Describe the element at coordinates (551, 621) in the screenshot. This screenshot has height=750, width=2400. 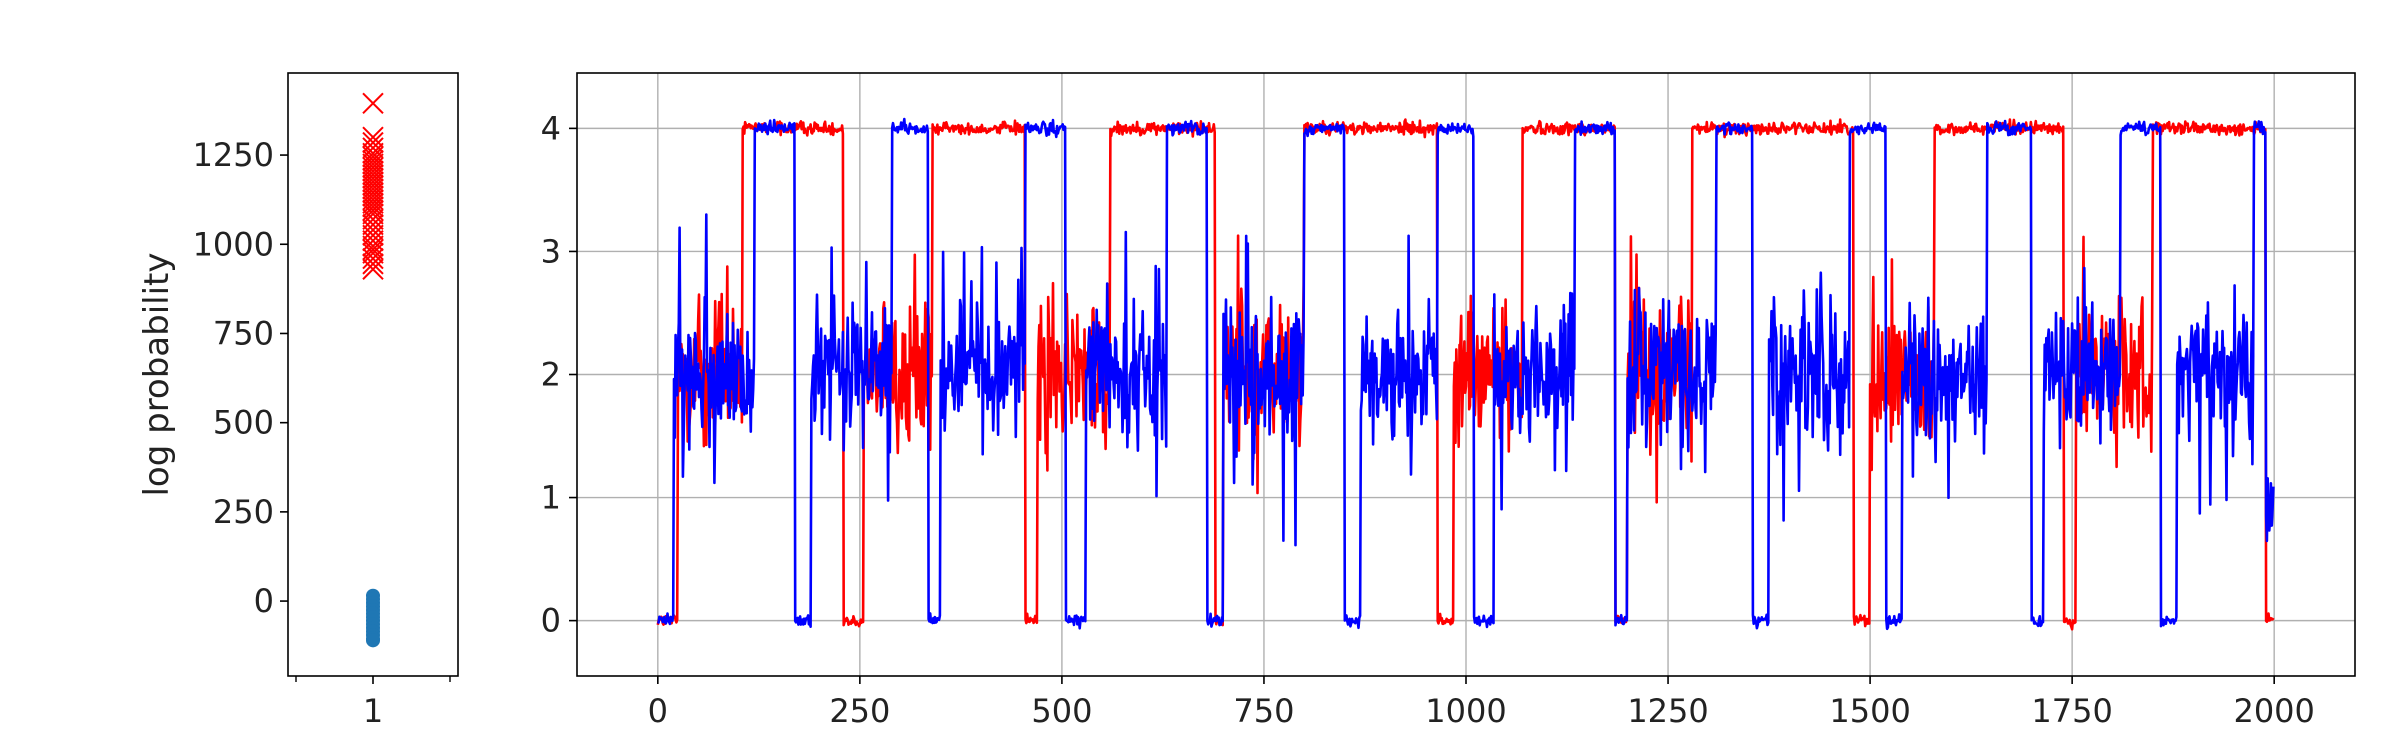
I see `right-y-tick-label: 0` at that location.